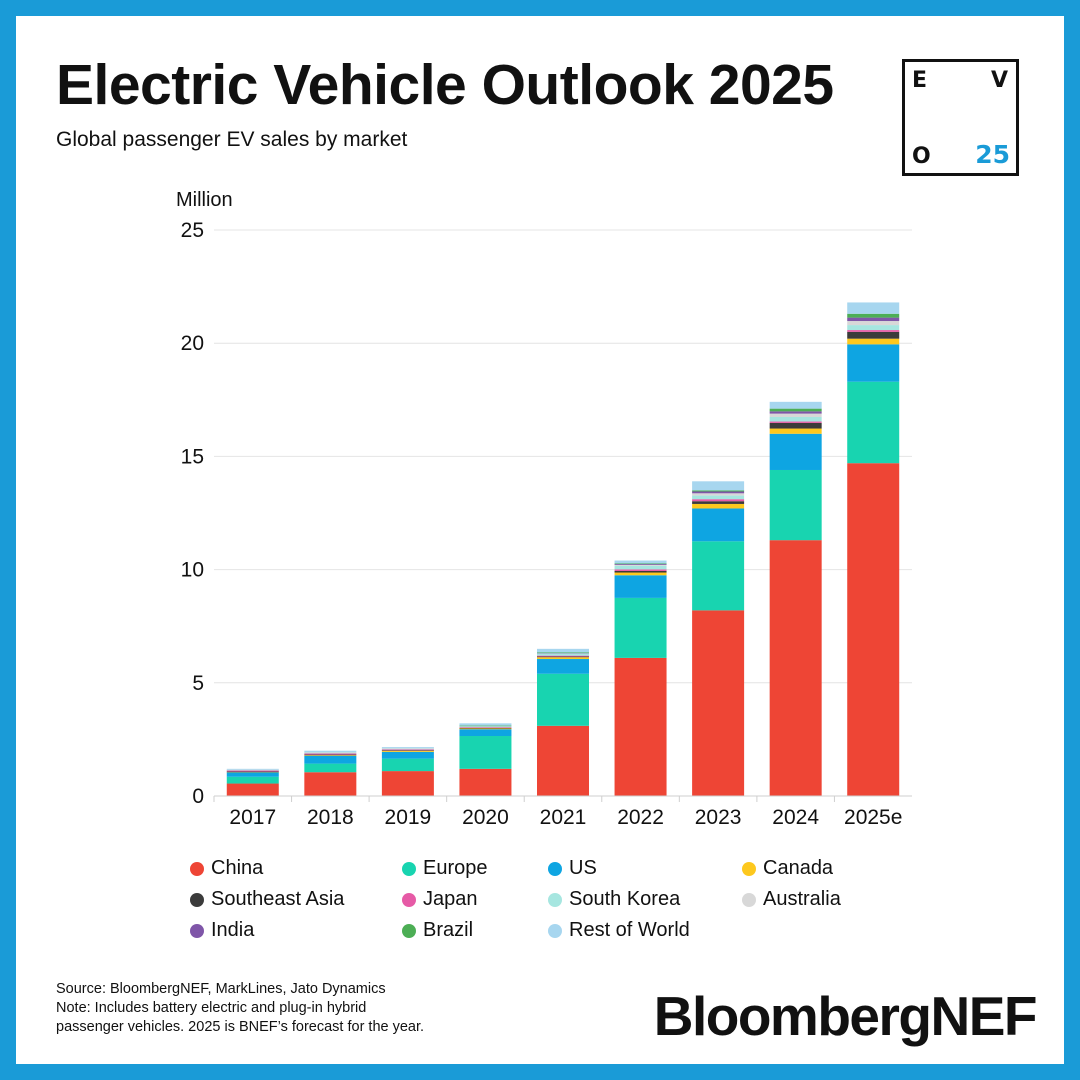  What do you see at coordinates (448, 930) in the screenshot?
I see `legend-label: Brazil` at bounding box center [448, 930].